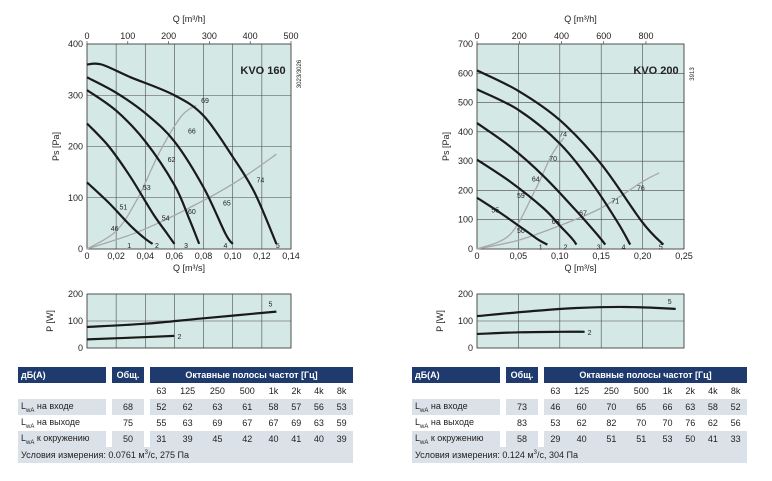 The image size is (772, 481). Describe the element at coordinates (560, 256) in the screenshot. I see `x-tick-label: 0,10` at that location.